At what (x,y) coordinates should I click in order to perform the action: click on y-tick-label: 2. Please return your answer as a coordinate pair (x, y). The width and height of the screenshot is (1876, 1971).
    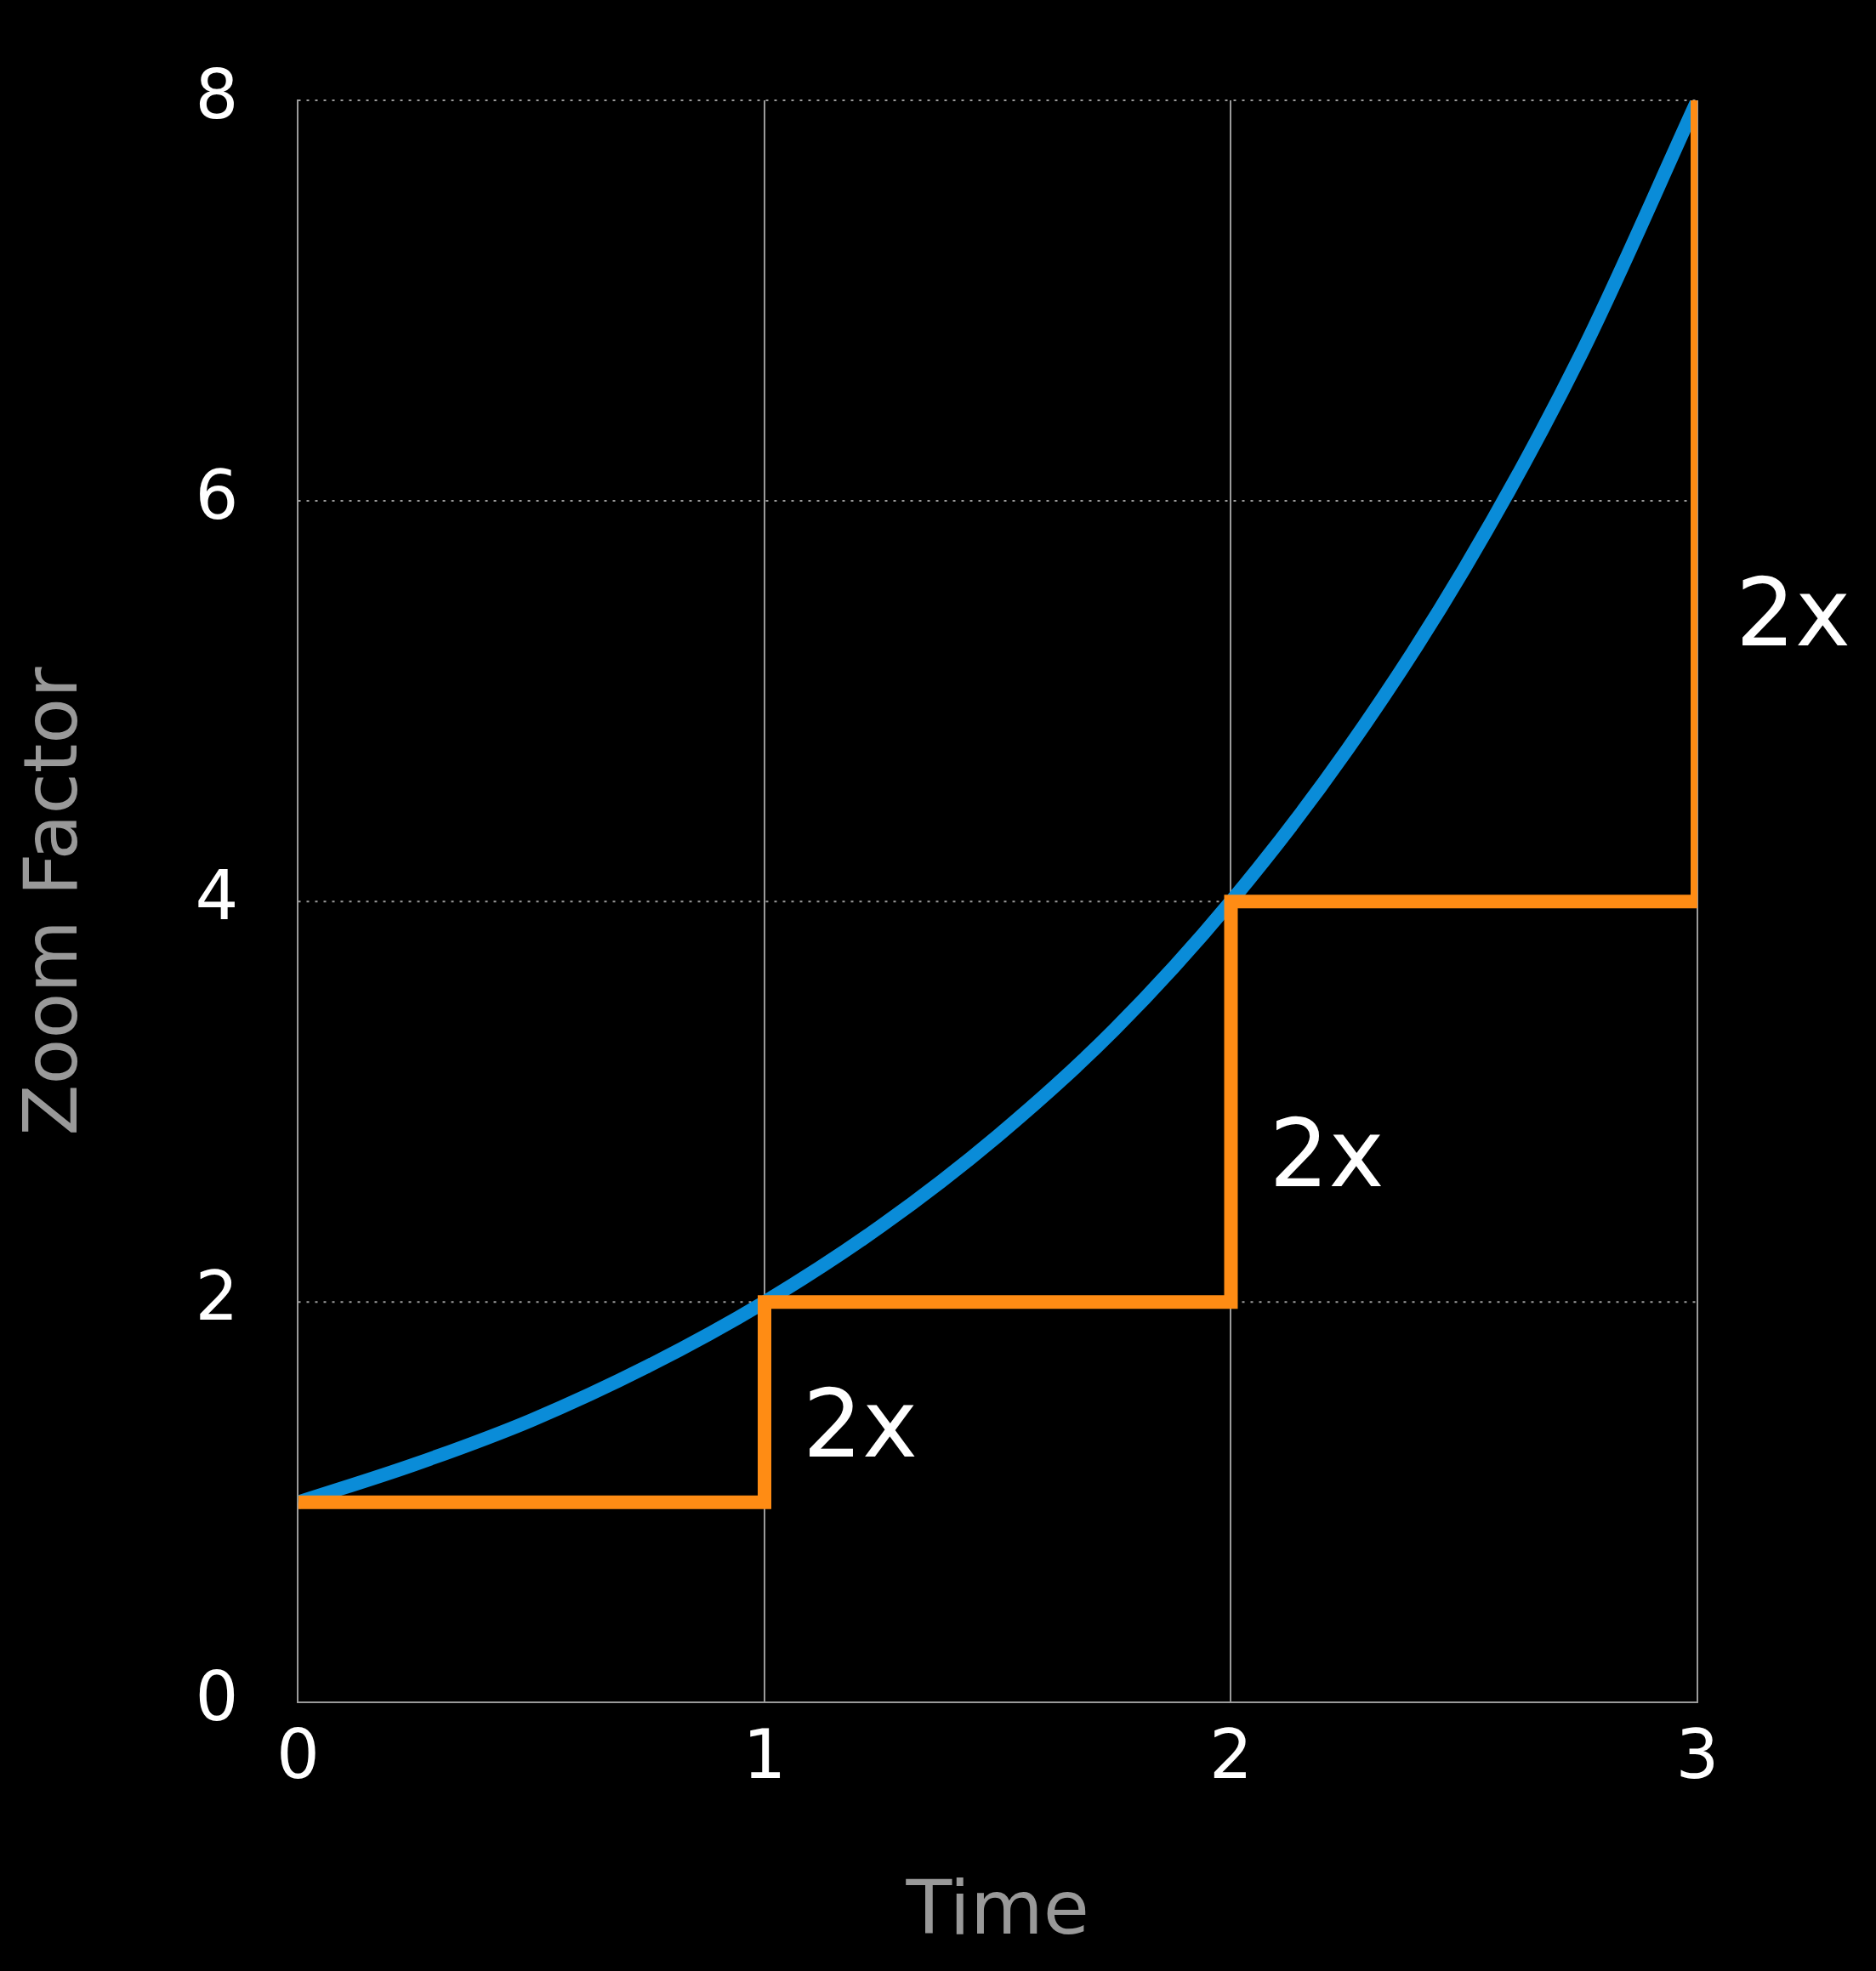
    Looking at the image, I should click on (217, 1297).